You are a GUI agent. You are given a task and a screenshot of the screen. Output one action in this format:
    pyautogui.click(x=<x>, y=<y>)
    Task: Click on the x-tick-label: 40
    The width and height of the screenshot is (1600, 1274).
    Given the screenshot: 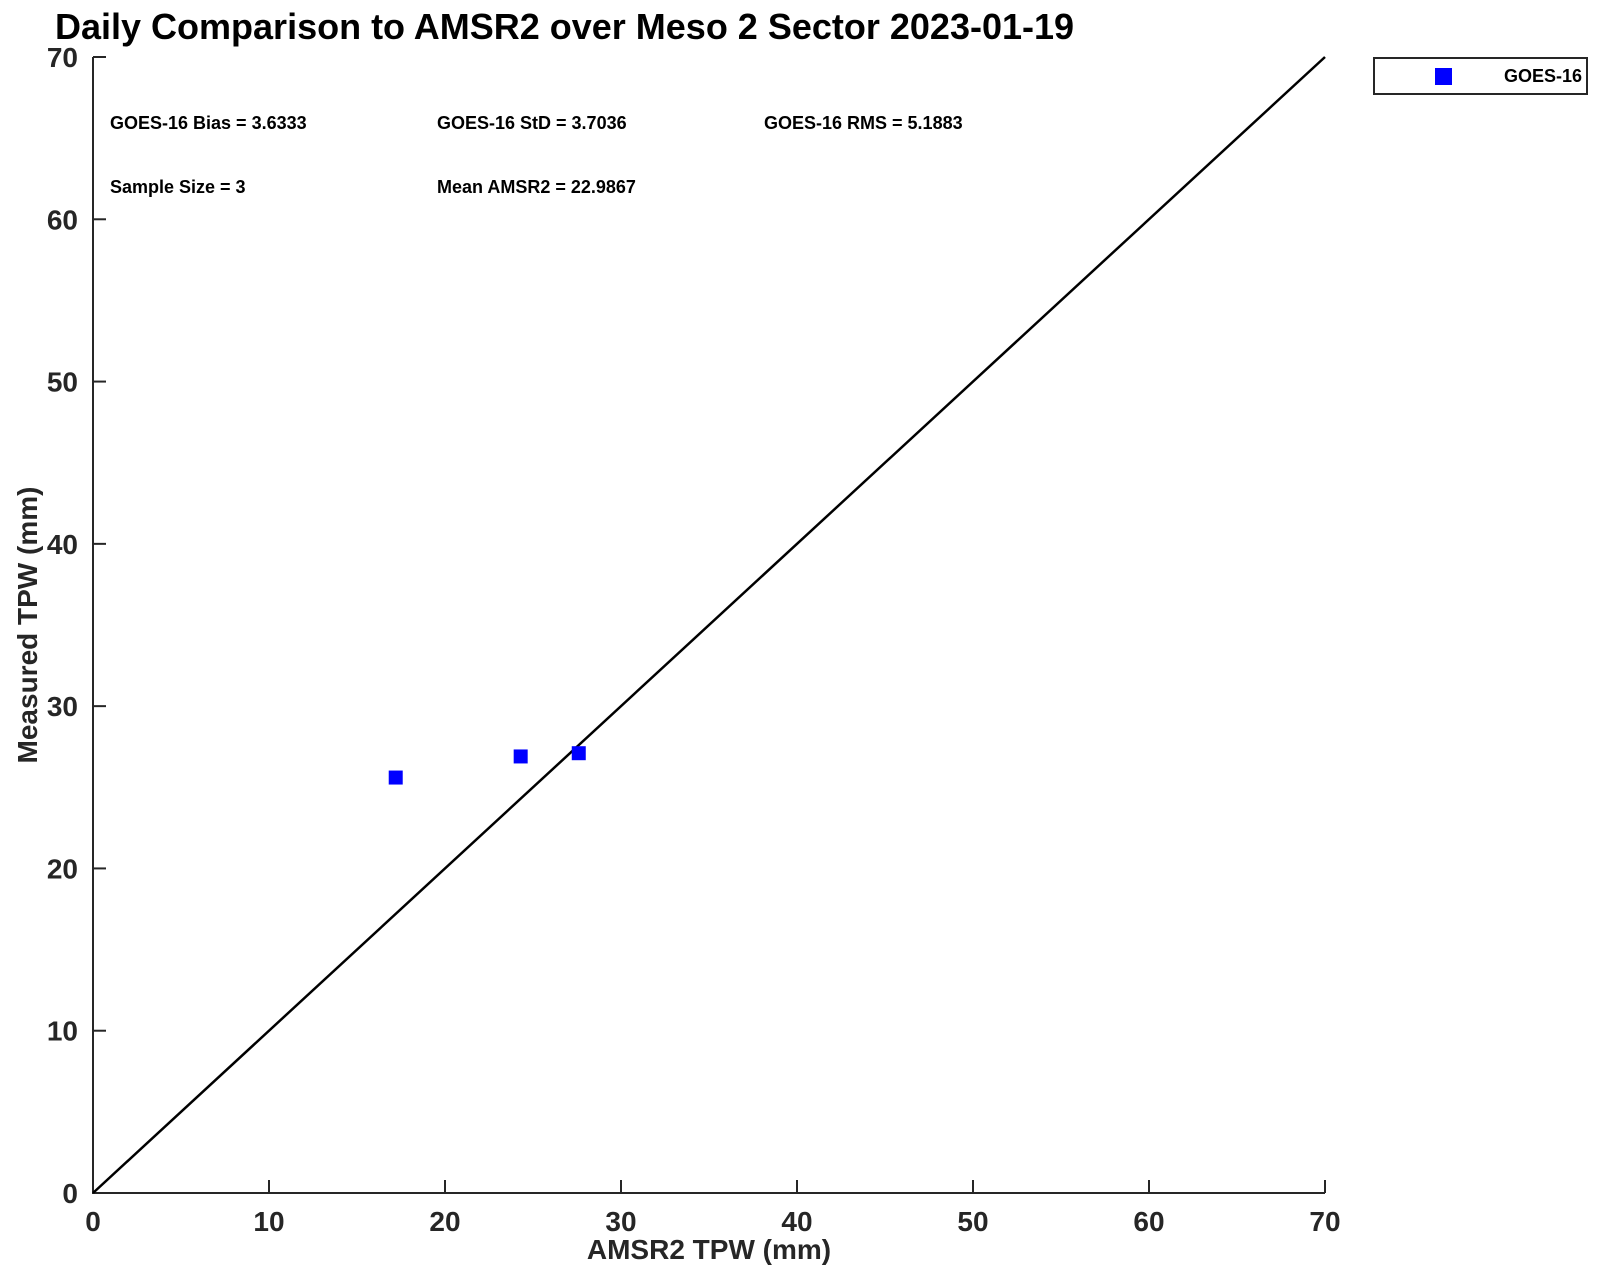 What is the action you would take?
    pyautogui.click(x=796, y=1221)
    